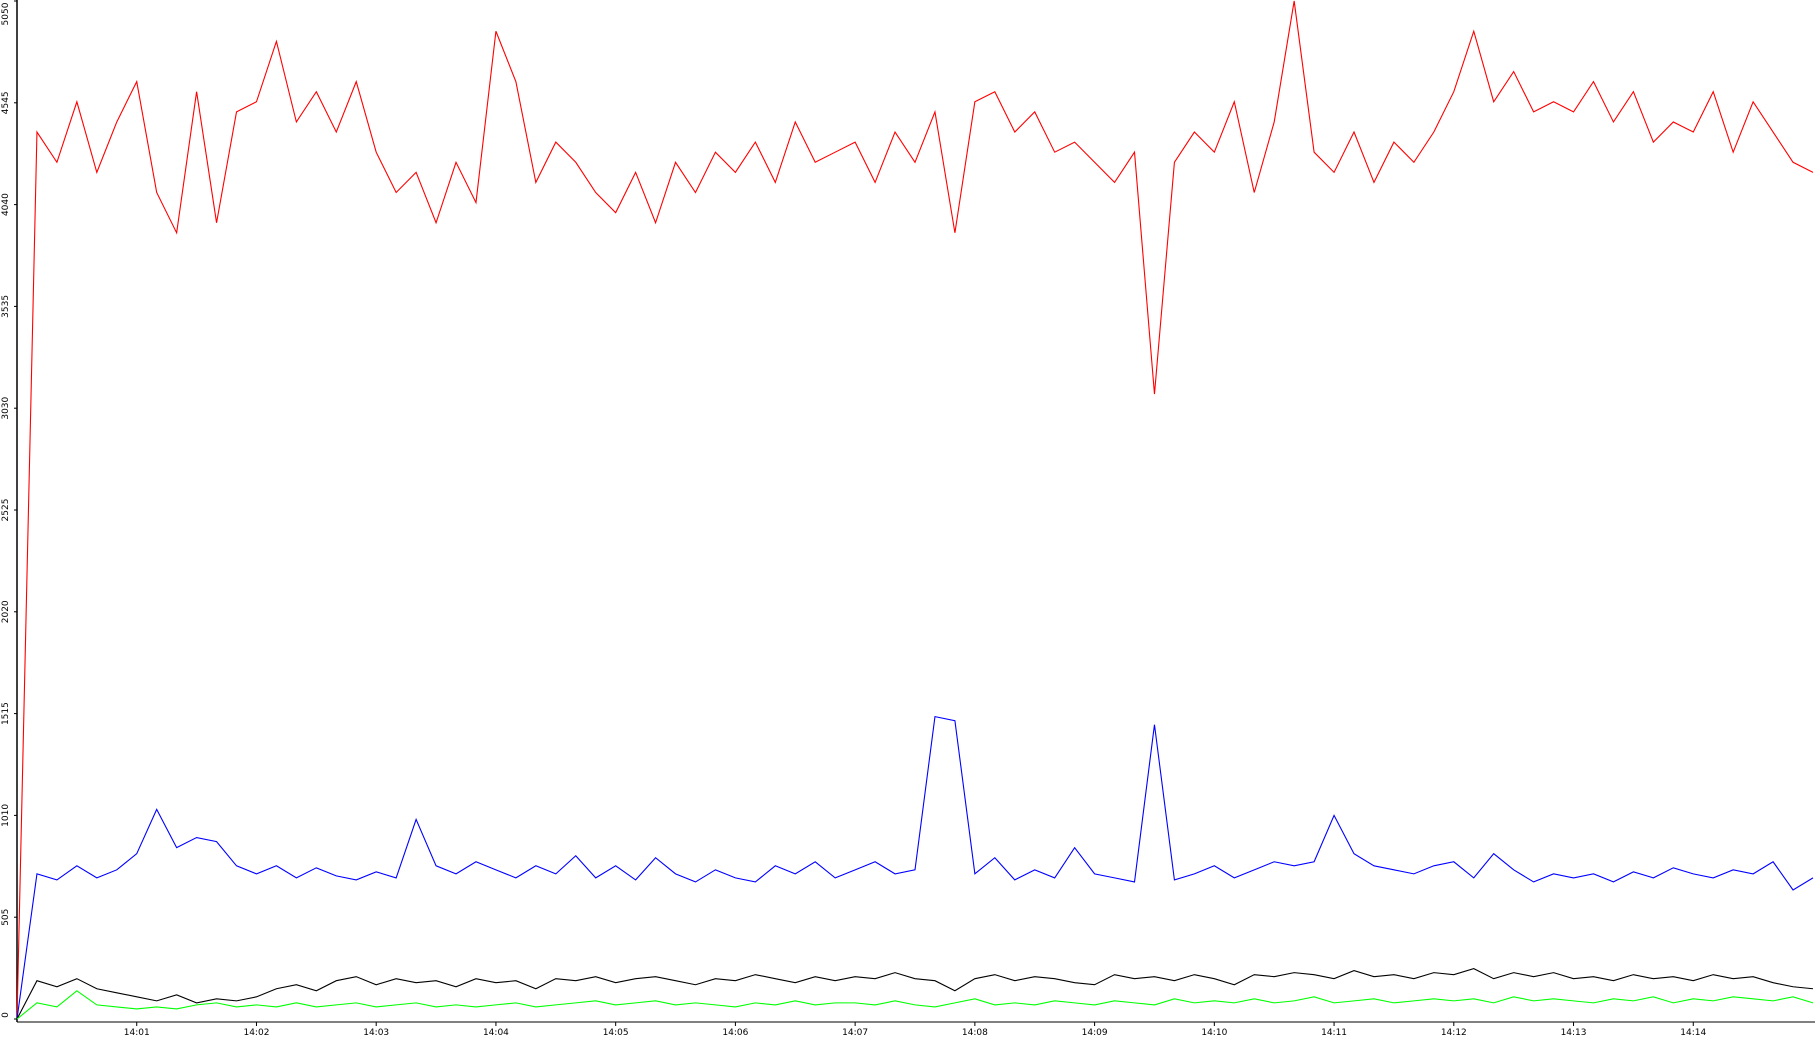 This screenshot has width=1815, height=1039. Describe the element at coordinates (1214, 1033) in the screenshot. I see `x-tick-label: 14:10` at that location.